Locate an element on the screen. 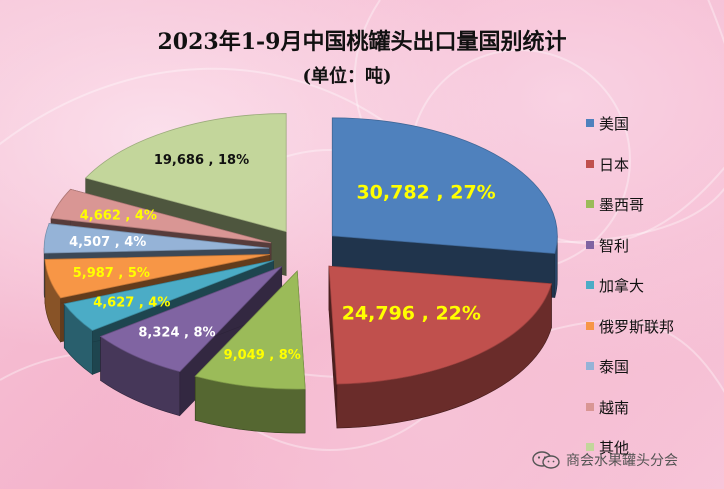 This screenshot has height=489, width=724. legend-label: 智利 is located at coordinates (614, 245).